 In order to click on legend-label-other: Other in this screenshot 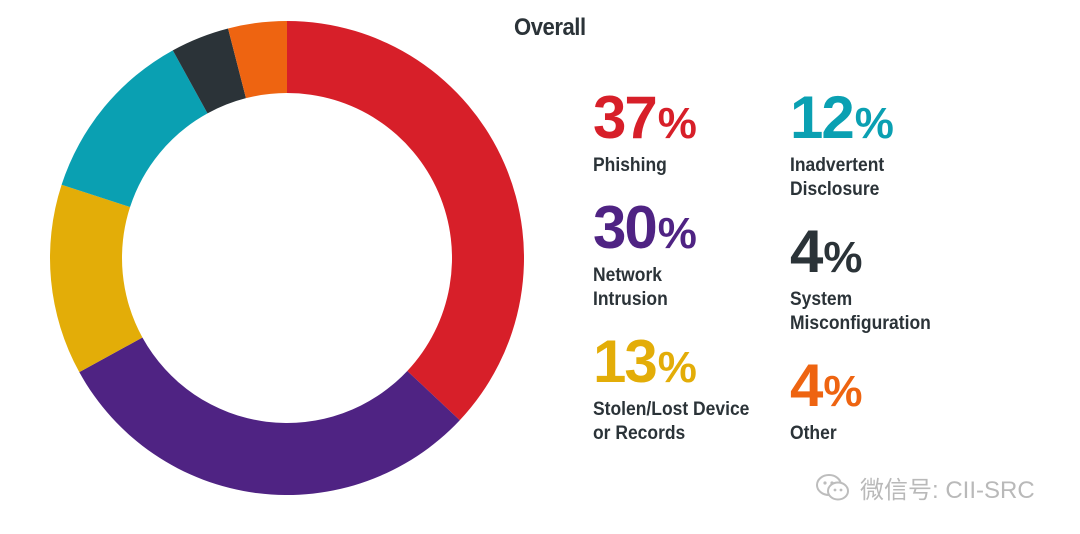, I will do `click(813, 433)`.